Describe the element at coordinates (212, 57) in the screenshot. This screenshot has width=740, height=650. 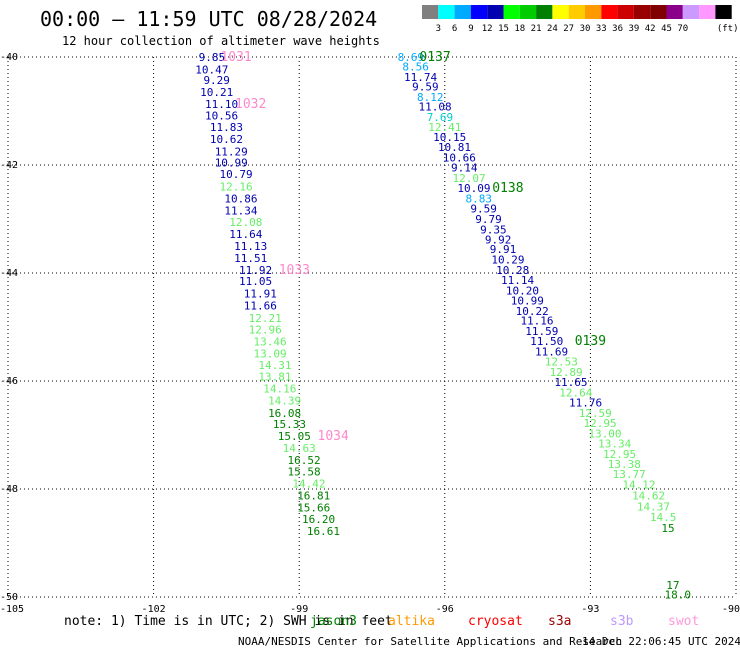
I see `wave-height-value: 9.85` at that location.